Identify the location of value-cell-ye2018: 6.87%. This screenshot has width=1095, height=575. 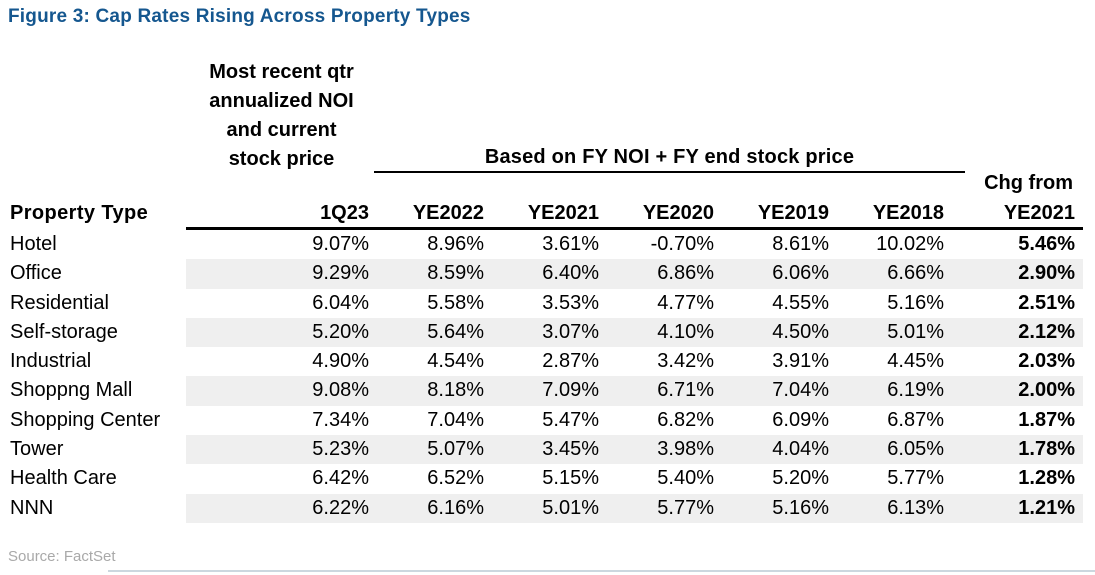
(915, 419).